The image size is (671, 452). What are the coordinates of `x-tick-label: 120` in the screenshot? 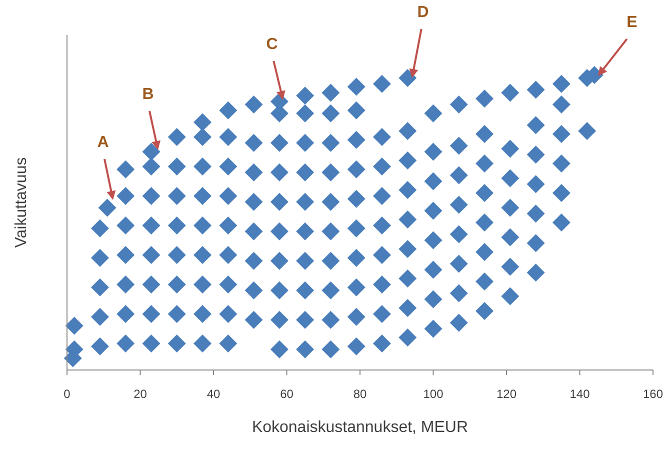 It's located at (506, 394).